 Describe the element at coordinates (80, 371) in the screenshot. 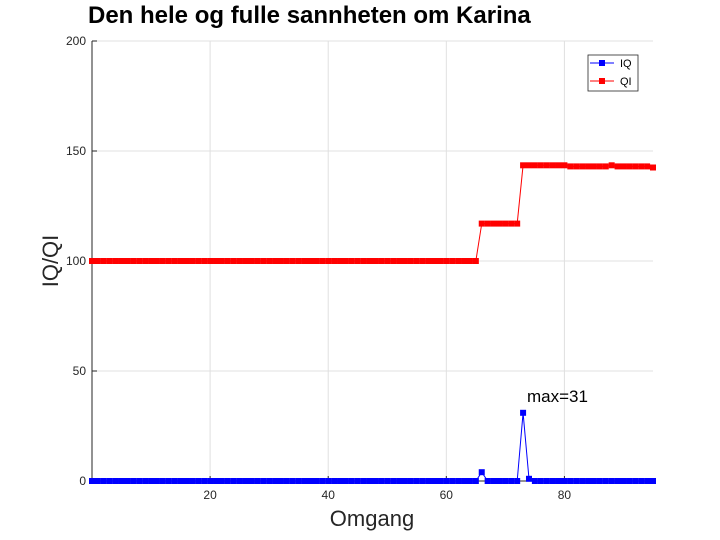

I see `y-tick-label: 50` at that location.